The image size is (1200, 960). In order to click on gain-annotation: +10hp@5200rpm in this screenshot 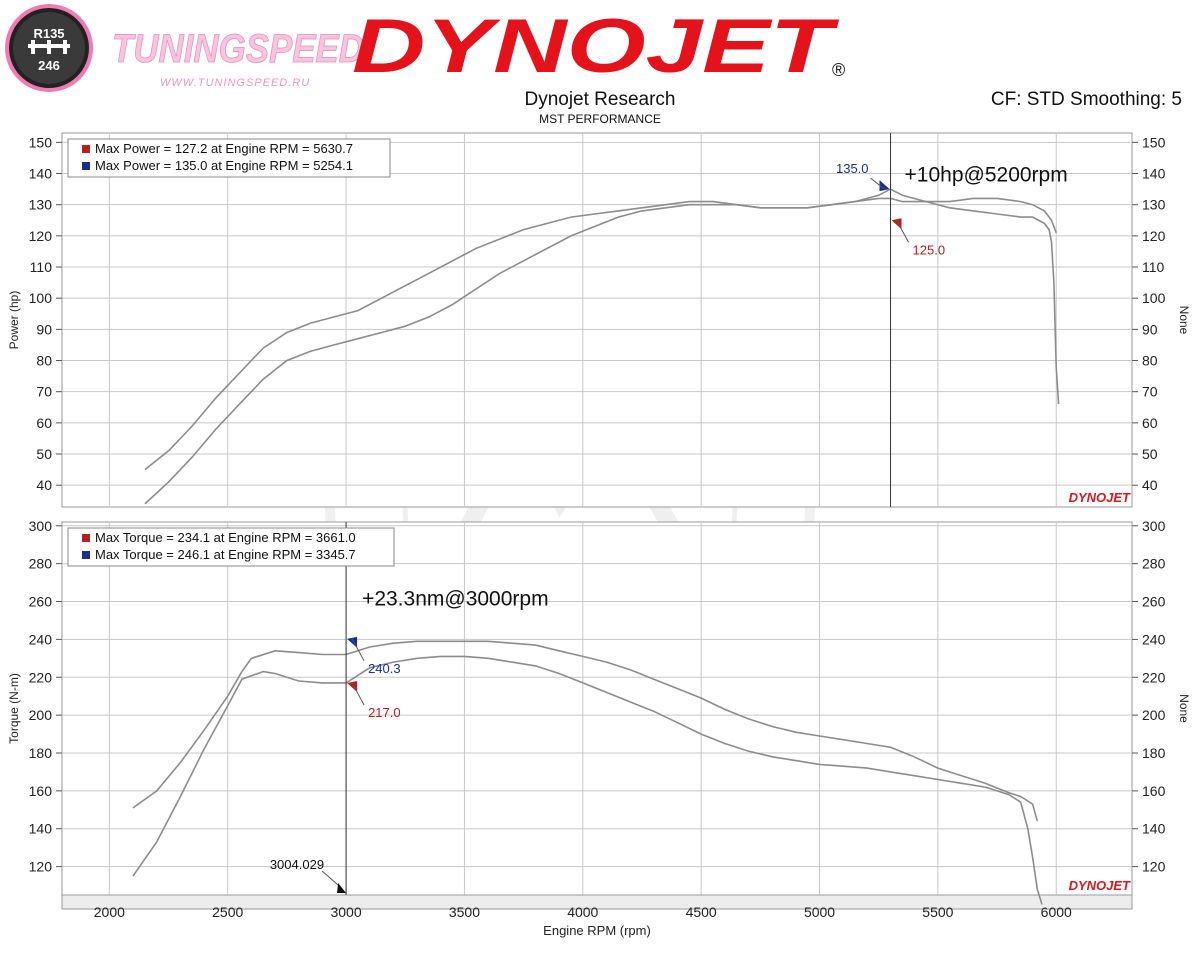, I will do `click(986, 174)`.